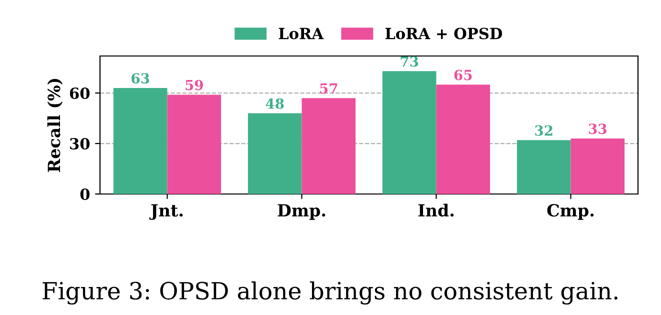 This screenshot has height=315, width=661. I want to click on data-label: 73, so click(409, 61).